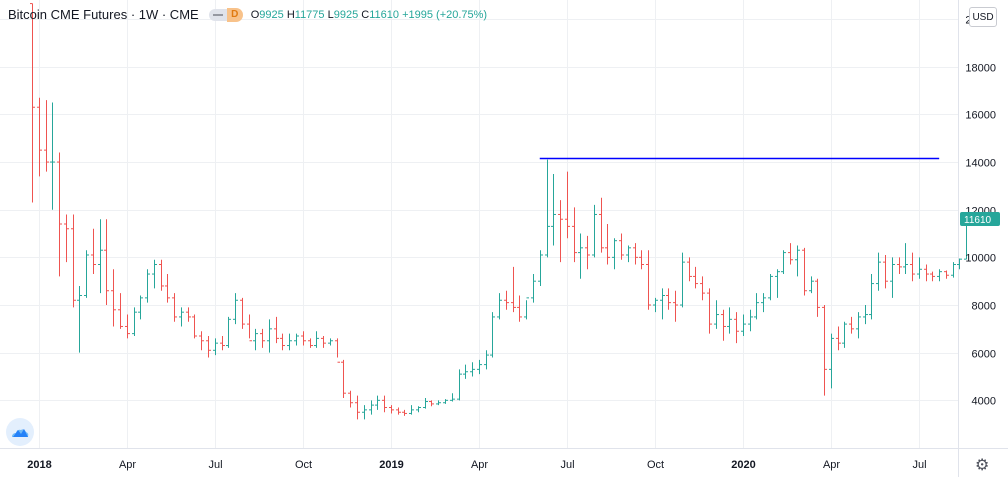 Image resolution: width=1008 pixels, height=477 pixels. Describe the element at coordinates (271, 14) in the screenshot. I see `open-value: 9925` at that location.